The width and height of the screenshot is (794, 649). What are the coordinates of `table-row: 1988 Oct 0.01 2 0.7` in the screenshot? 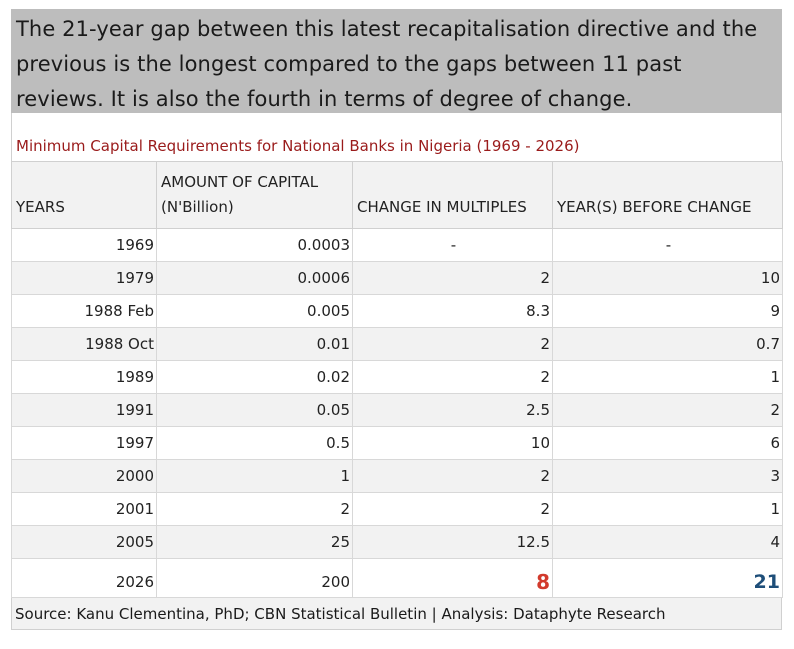 It's located at (397, 344).